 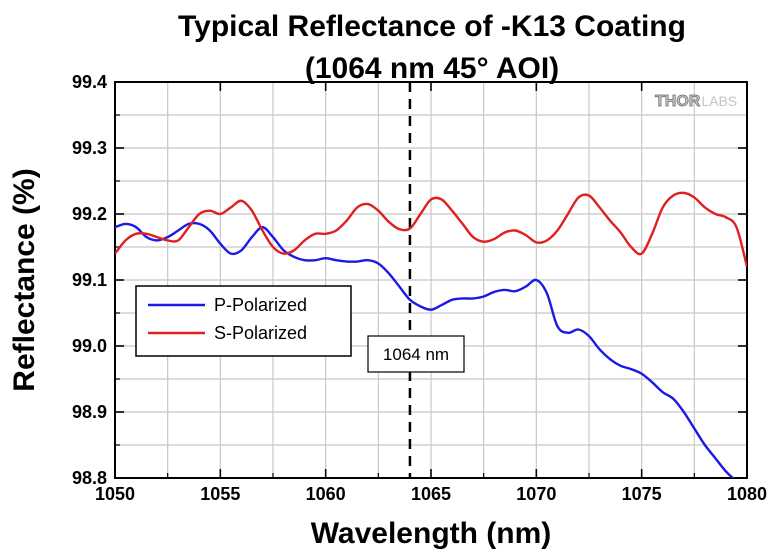 I want to click on x-tick-label: 1050, so click(x=115, y=494).